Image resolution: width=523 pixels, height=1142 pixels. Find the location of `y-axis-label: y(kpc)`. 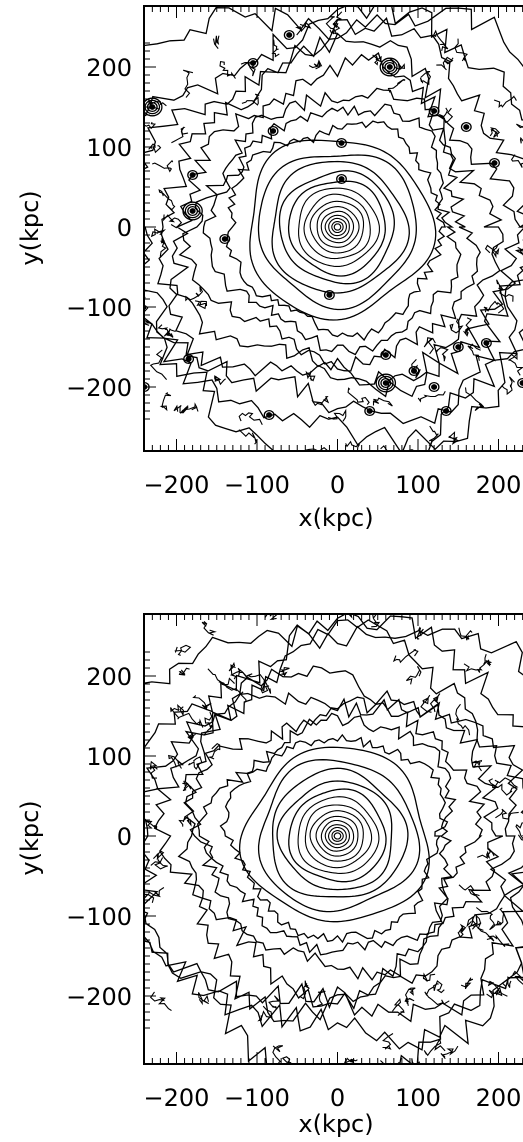

y-axis-label: y(kpc) is located at coordinates (30, 227).